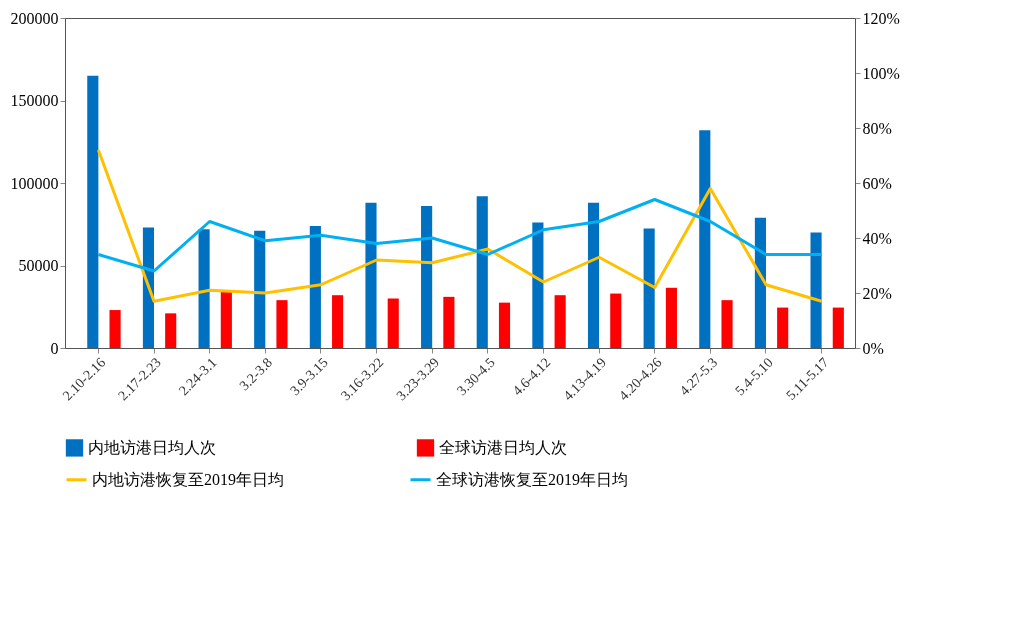 The height and width of the screenshot is (630, 1021). What do you see at coordinates (877, 293) in the screenshot?
I see `y2-tick-label: 20%` at bounding box center [877, 293].